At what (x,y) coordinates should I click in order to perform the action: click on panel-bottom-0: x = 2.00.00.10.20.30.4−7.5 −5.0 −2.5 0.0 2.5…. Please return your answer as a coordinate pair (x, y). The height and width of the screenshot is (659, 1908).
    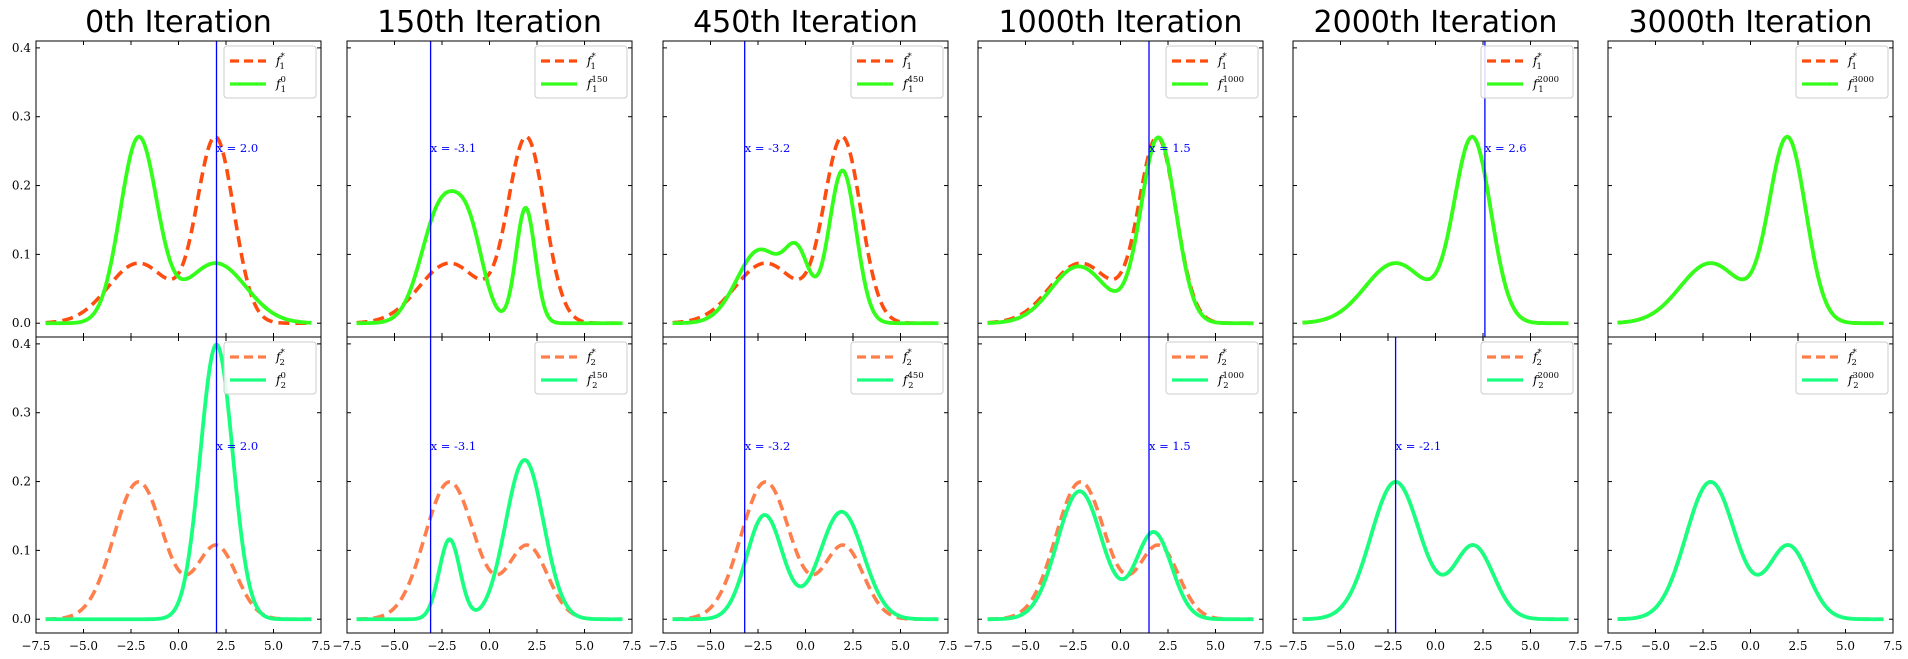
    Looking at the image, I should click on (171, 495).